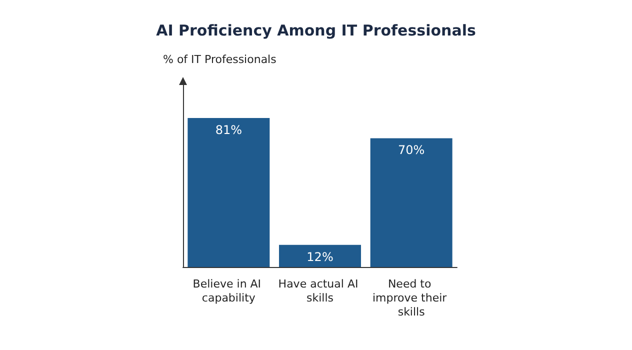 The width and height of the screenshot is (632, 350). I want to click on data-label: 70%, so click(411, 150).